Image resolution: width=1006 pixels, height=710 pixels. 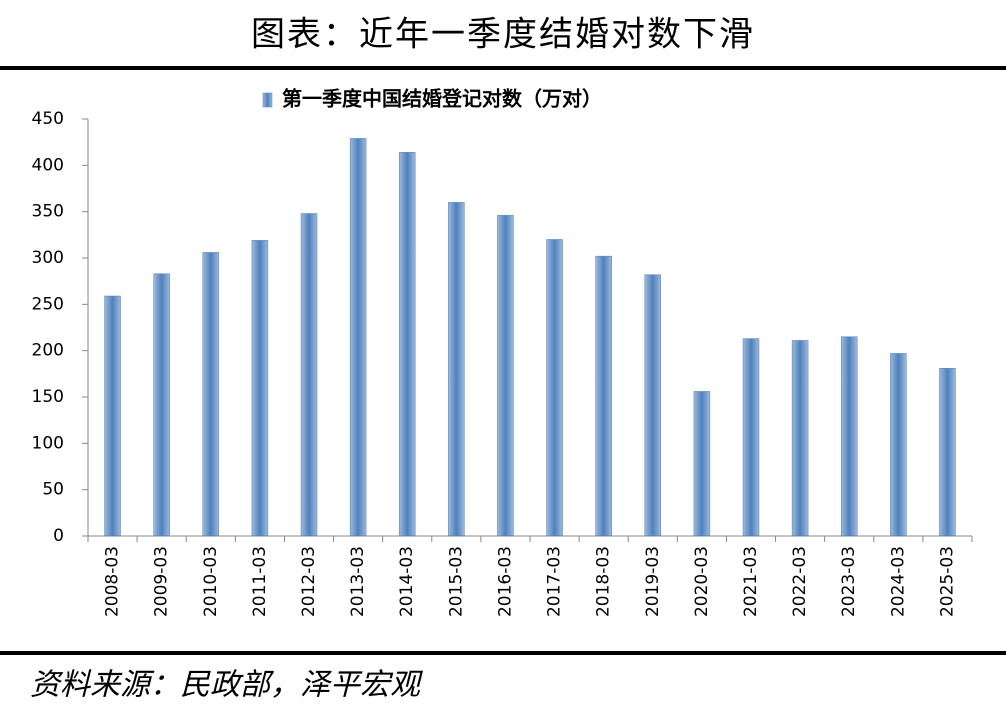 What do you see at coordinates (503, 35) in the screenshot?
I see `chart-title: 图表：近年一季度结婚对数下滑` at bounding box center [503, 35].